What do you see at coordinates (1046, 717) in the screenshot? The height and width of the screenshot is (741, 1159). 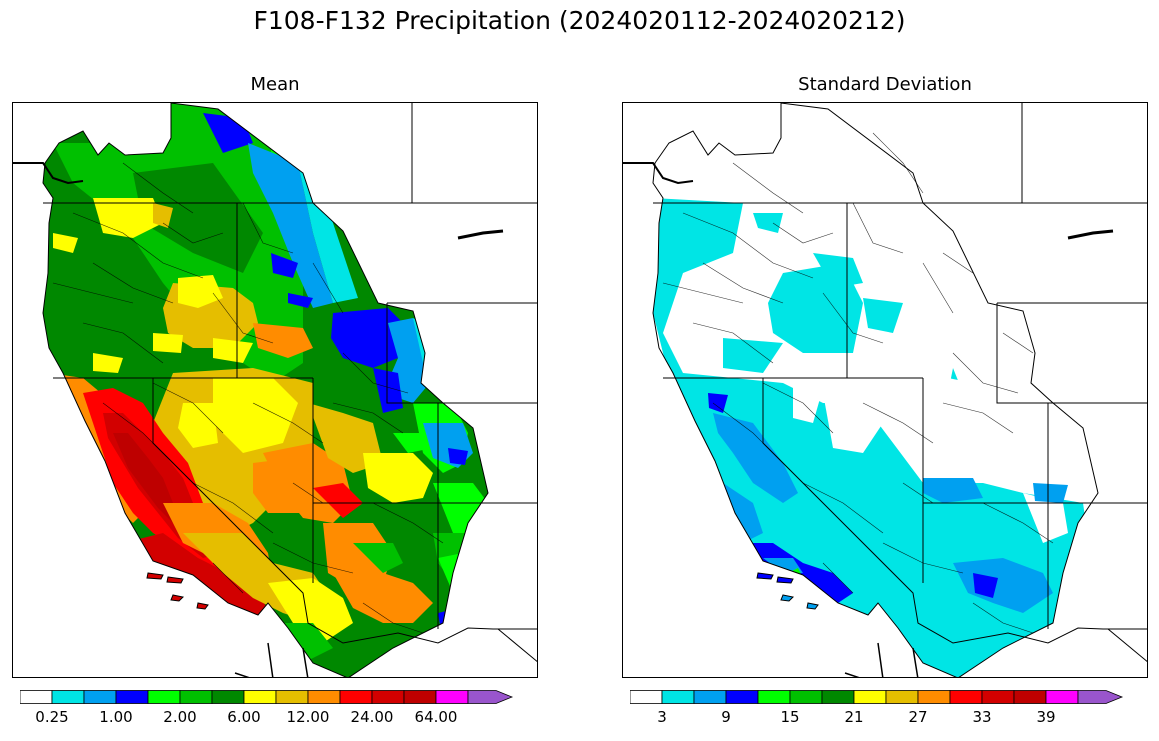 I see `colorbar-tick-label: 39` at bounding box center [1046, 717].